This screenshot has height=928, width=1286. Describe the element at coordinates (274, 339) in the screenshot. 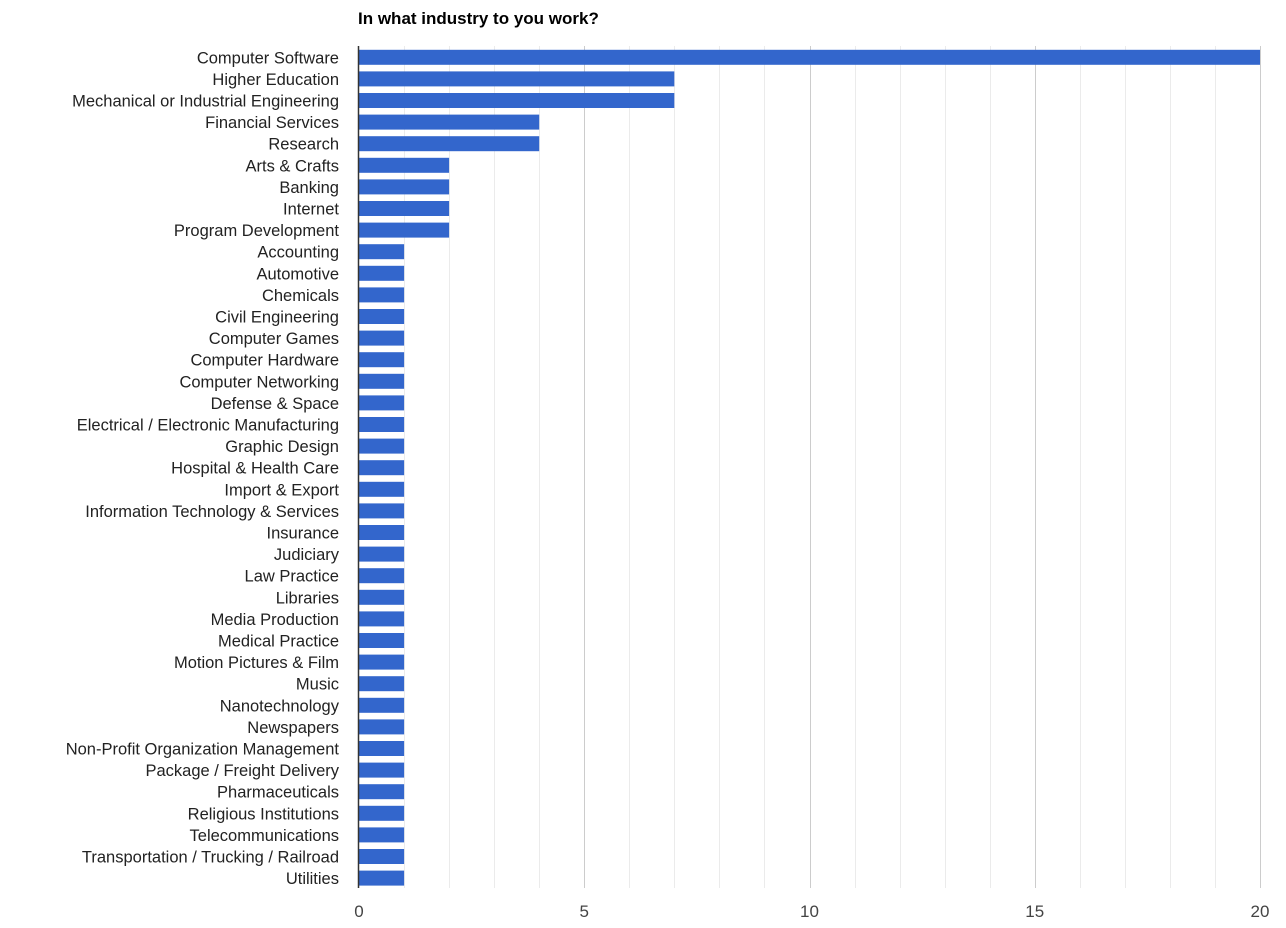

I see `category-label: Computer Games` at that location.